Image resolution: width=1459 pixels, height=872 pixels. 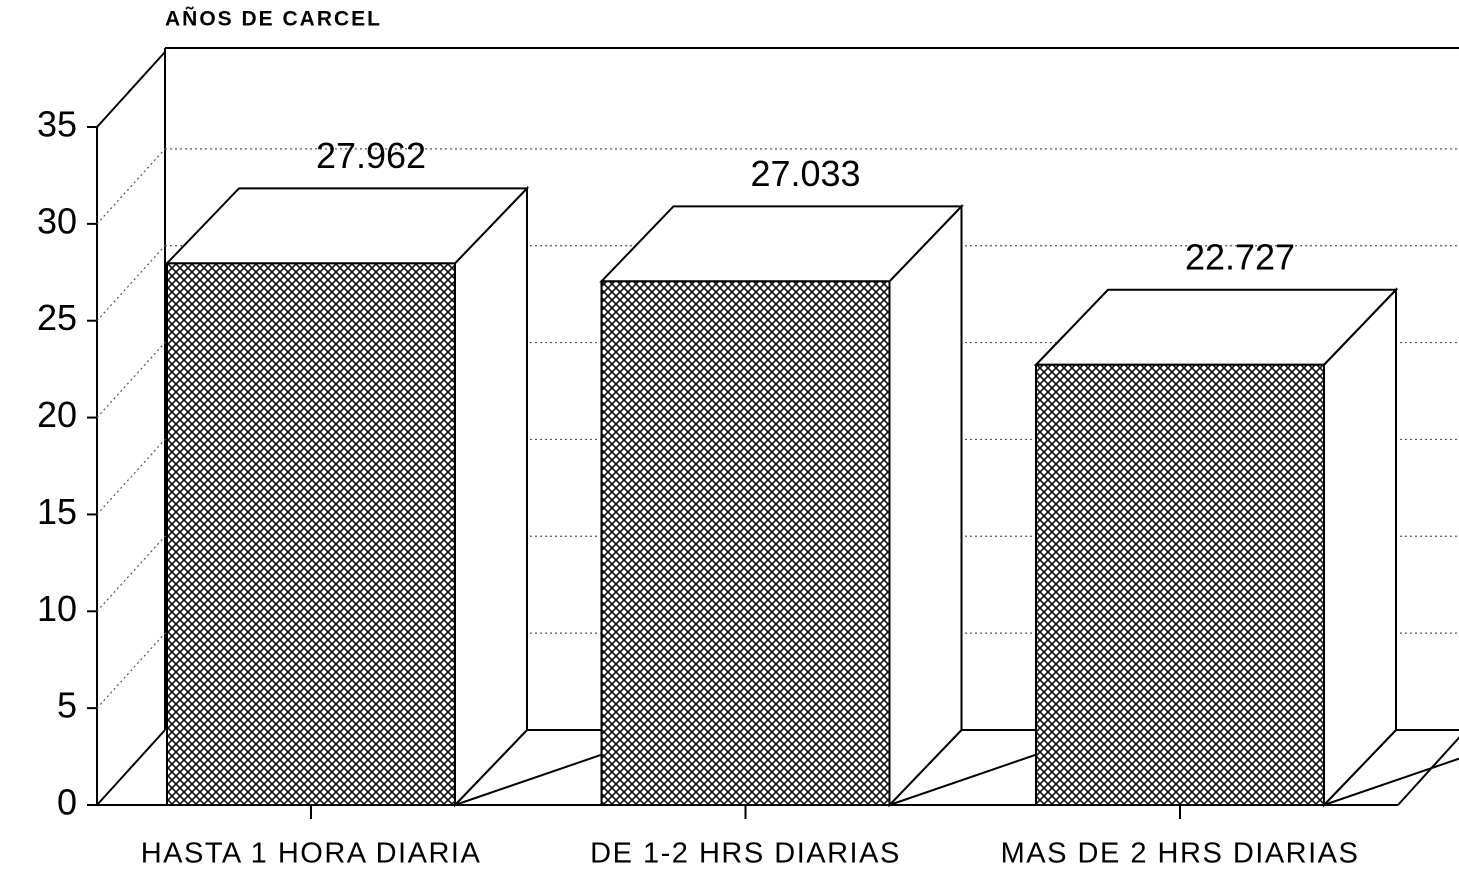 I want to click on value-label: 27.033, so click(x=805, y=173).